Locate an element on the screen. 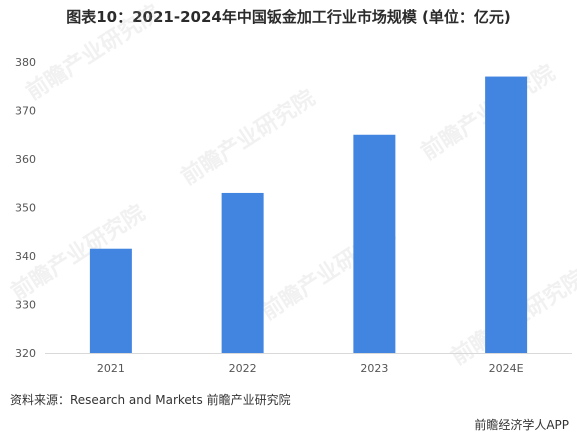 The image size is (577, 435). brand-label: 前瞻经济学人APP is located at coordinates (521, 425).